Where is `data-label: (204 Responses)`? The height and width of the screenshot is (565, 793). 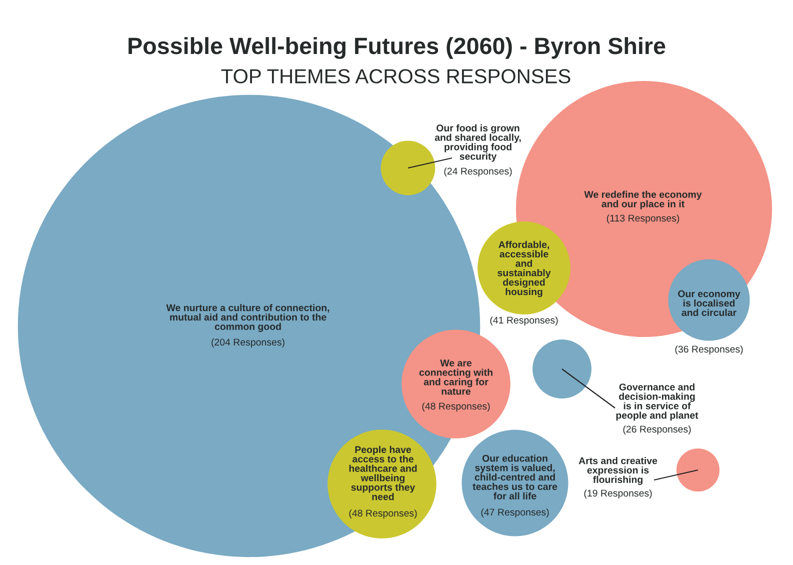 data-label: (204 Responses) is located at coordinates (248, 343).